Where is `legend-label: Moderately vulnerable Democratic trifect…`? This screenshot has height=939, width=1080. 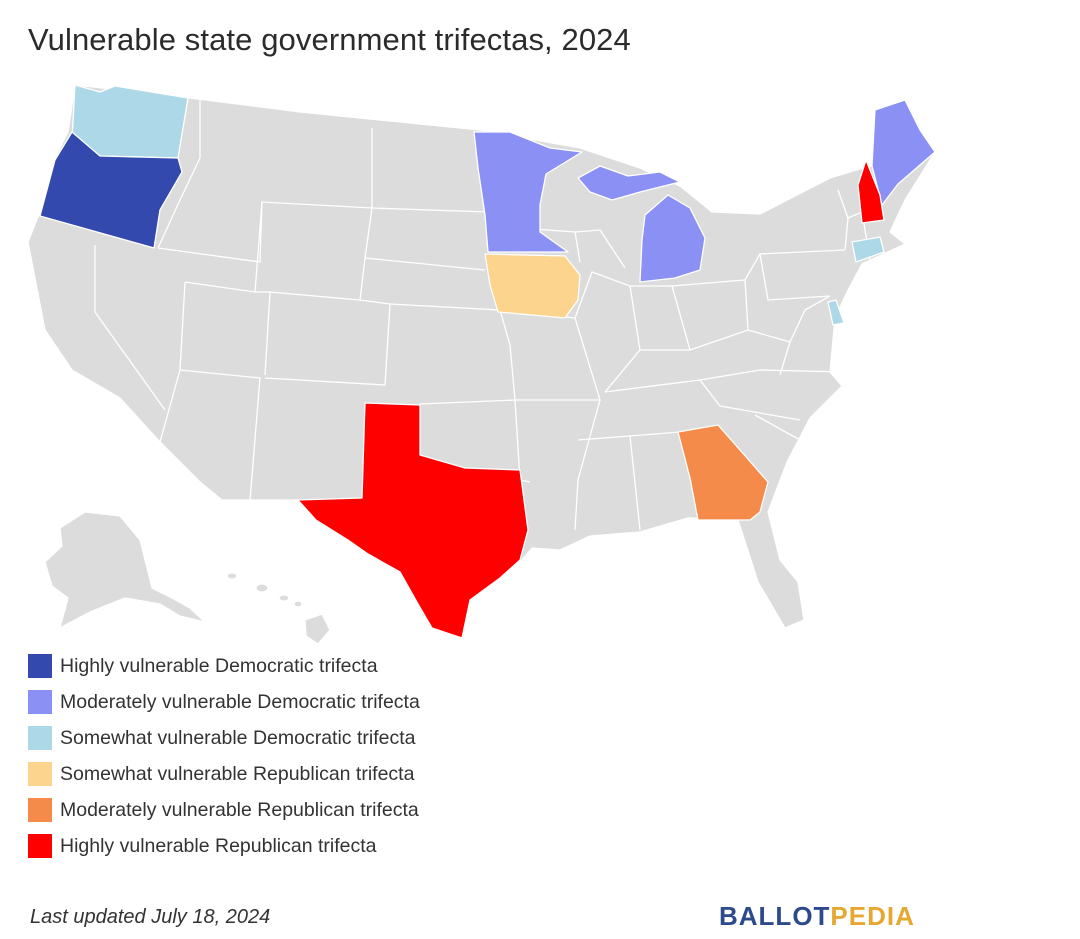
legend-label: Moderately vulnerable Democratic trifect… is located at coordinates (240, 701).